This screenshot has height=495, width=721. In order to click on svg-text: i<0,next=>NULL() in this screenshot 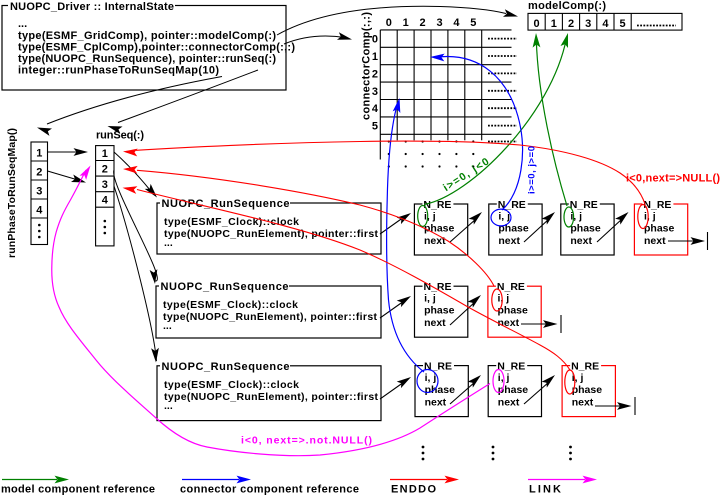, I will do `click(673, 179)`.